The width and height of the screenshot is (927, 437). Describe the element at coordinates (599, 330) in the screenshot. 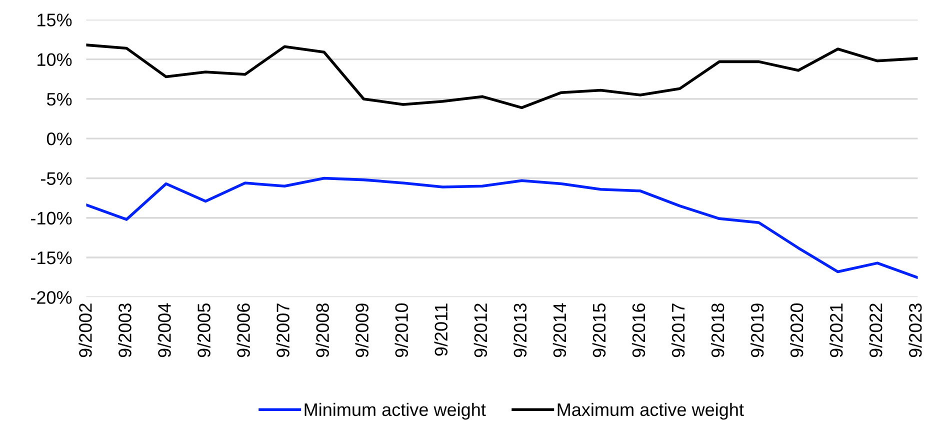

I see `x-tick-label: 9/2015` at that location.